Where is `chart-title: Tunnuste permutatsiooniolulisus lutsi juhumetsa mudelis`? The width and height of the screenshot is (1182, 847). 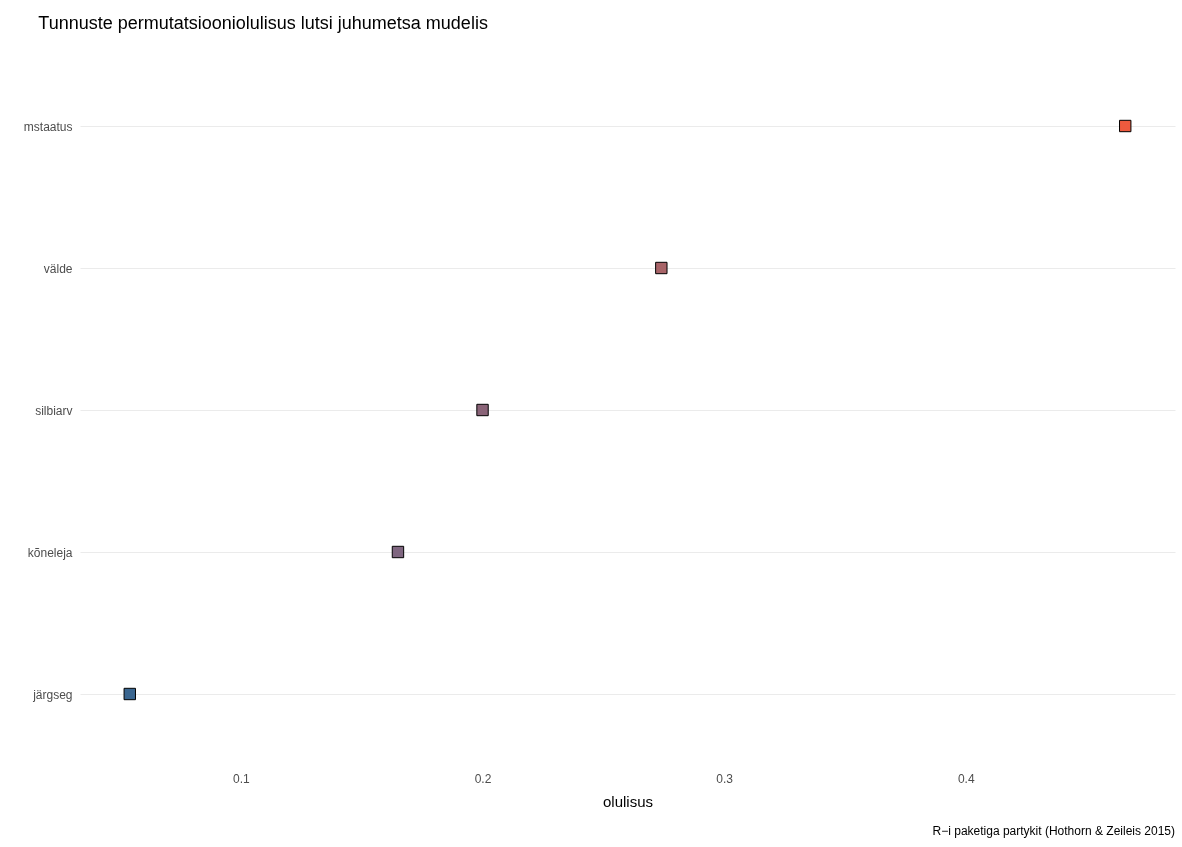
chart-title: Tunnuste permutatsiooniolulisus lutsi juhumetsa mudelis is located at coordinates (263, 23).